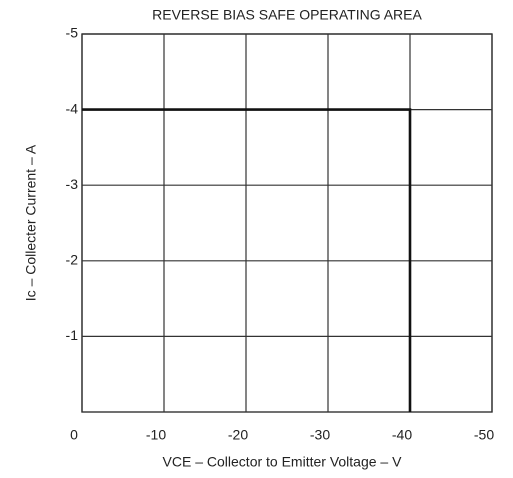 This screenshot has width=513, height=478. What do you see at coordinates (238, 435) in the screenshot?
I see `x-tick-label: -20` at bounding box center [238, 435].